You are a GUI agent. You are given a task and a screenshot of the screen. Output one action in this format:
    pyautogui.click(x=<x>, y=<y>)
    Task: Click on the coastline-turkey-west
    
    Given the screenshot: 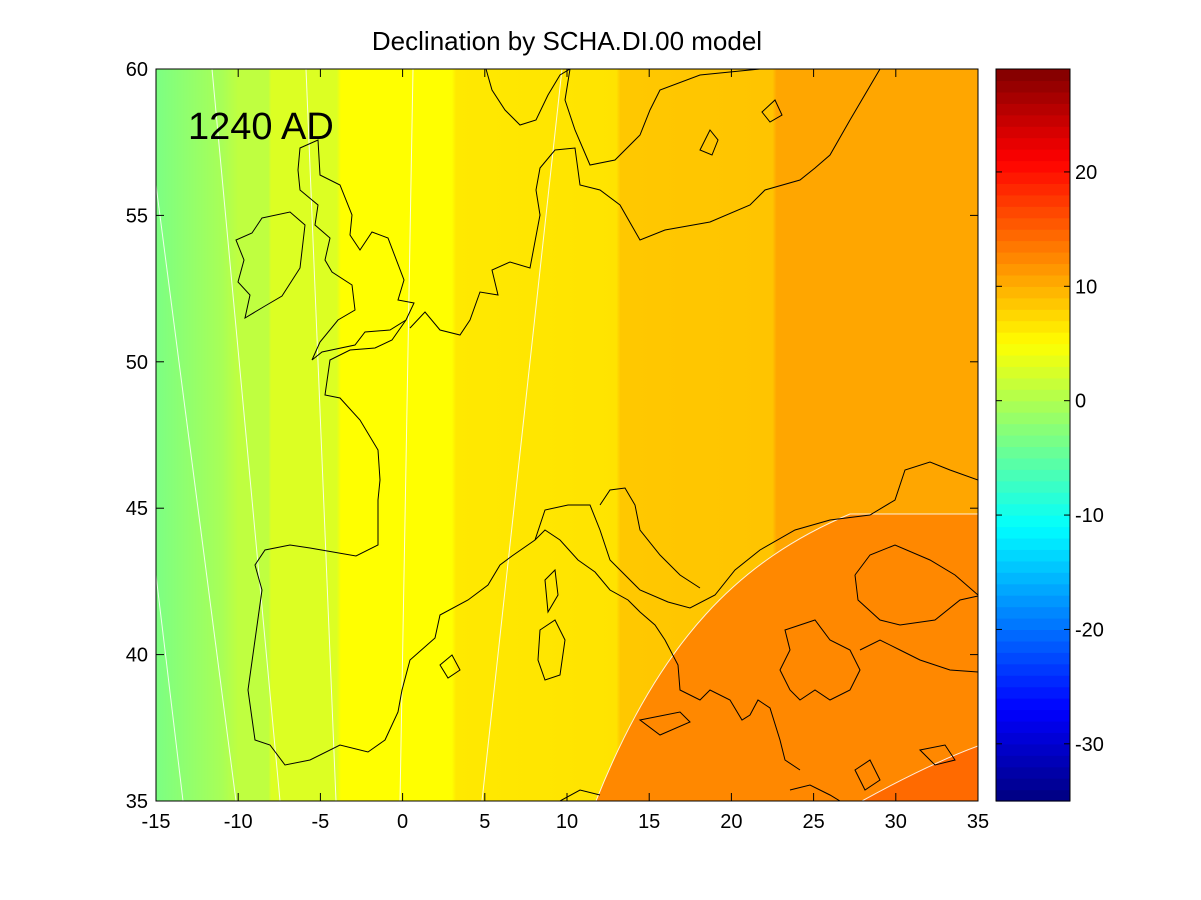 What is the action you would take?
    pyautogui.click(x=918, y=656)
    